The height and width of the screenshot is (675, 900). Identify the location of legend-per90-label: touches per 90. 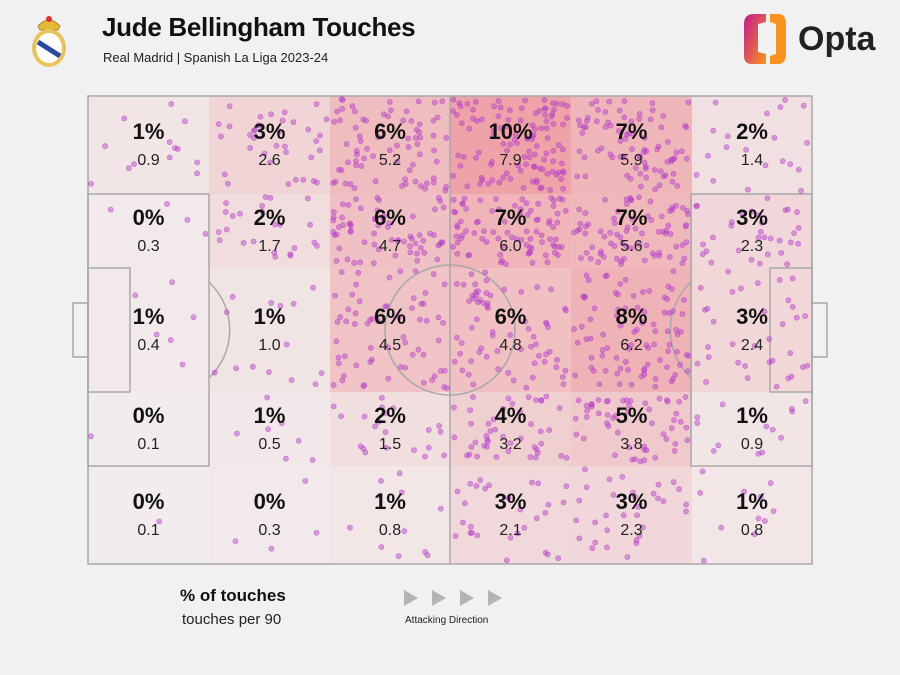
(232, 619).